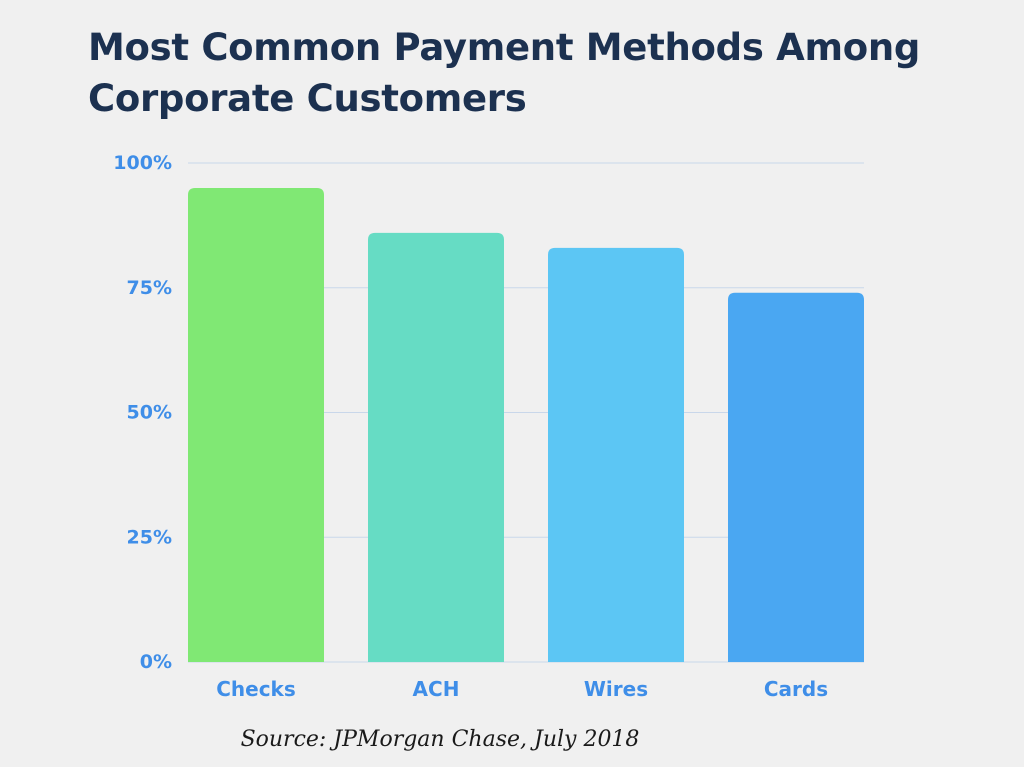 The image size is (1024, 767). What do you see at coordinates (149, 537) in the screenshot?
I see `y-tick-label: 25%` at bounding box center [149, 537].